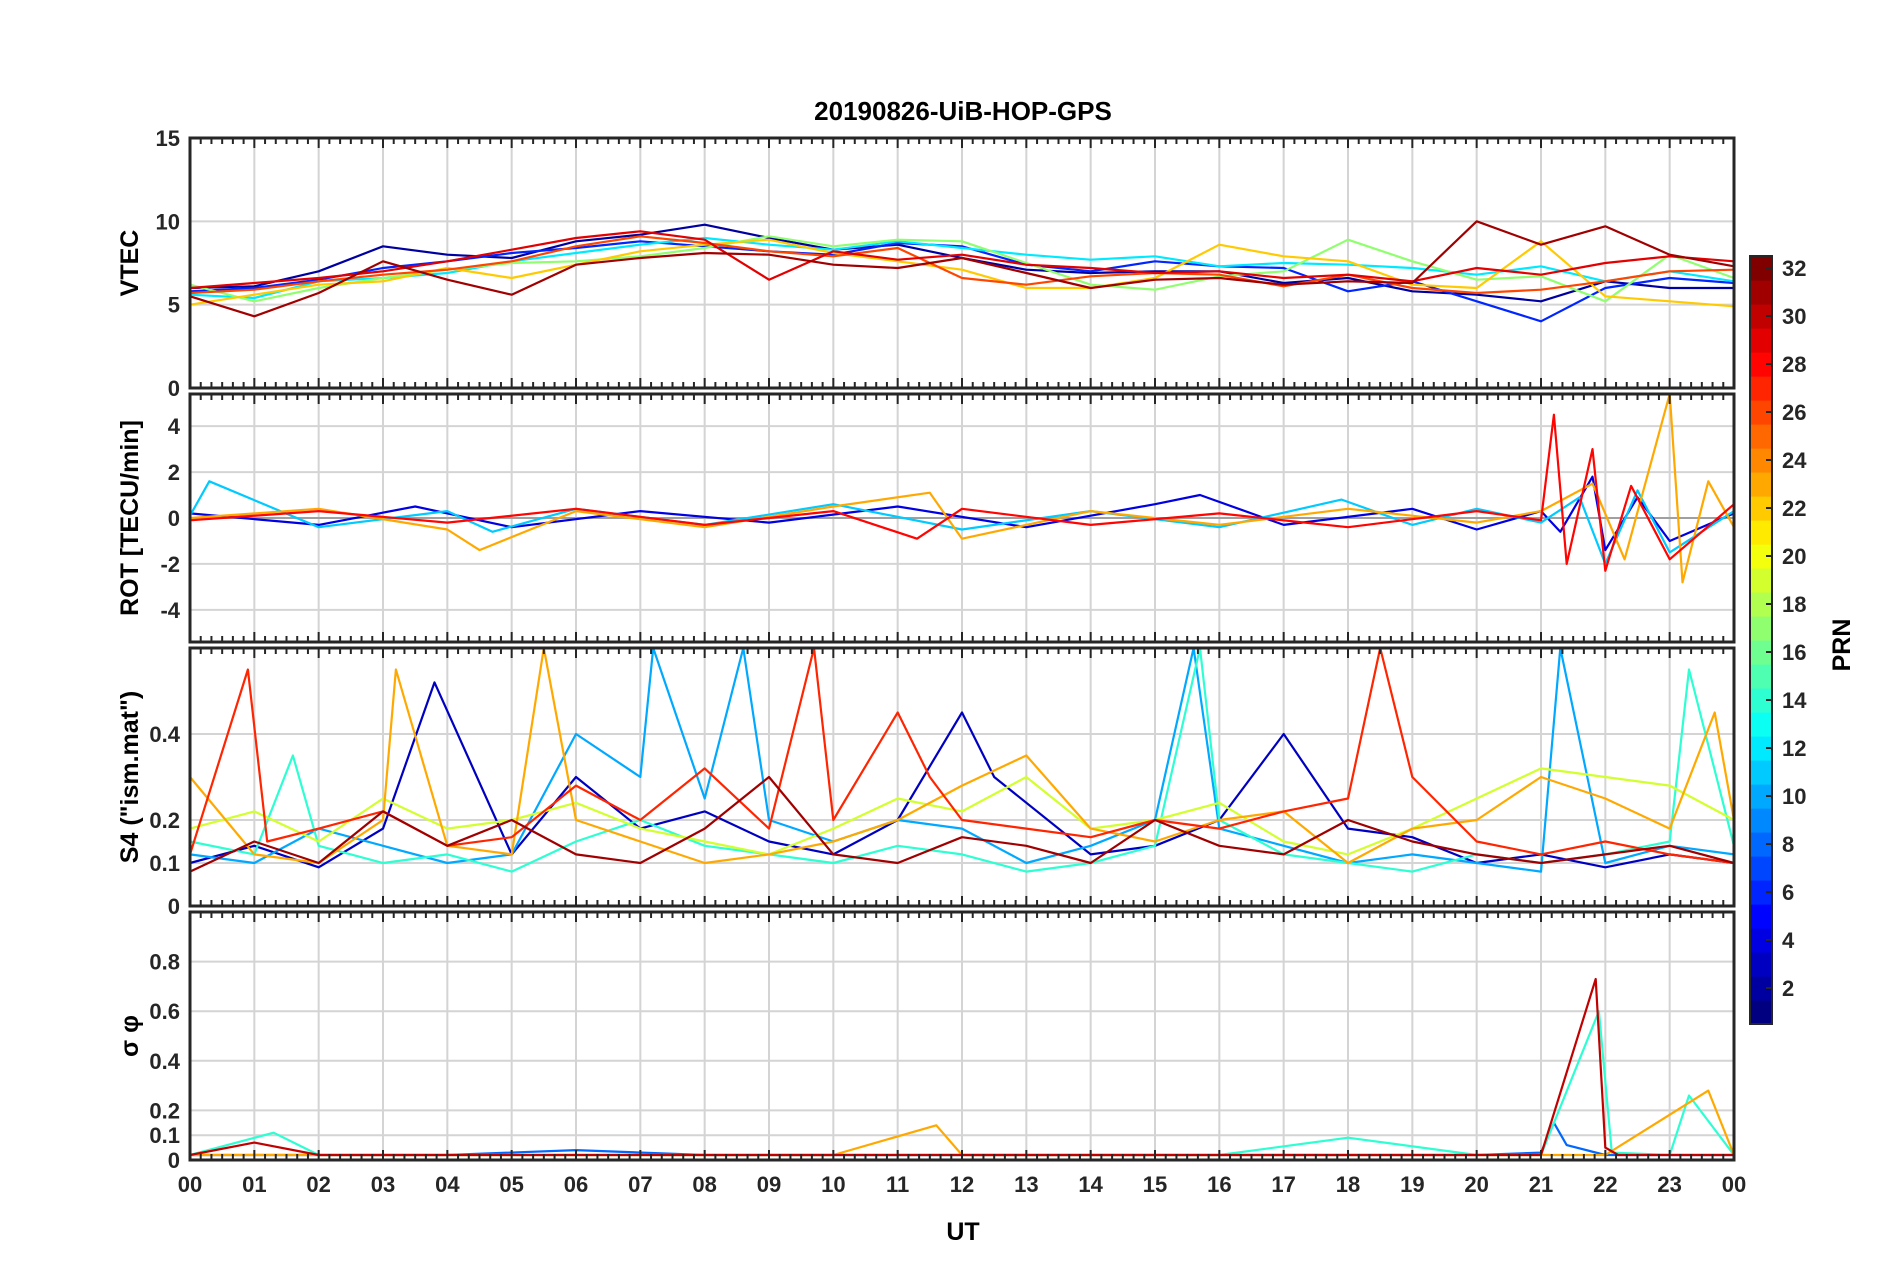 The width and height of the screenshot is (1902, 1272). Describe the element at coordinates (168, 138) in the screenshot. I see `y-tick-label: 15` at that location.